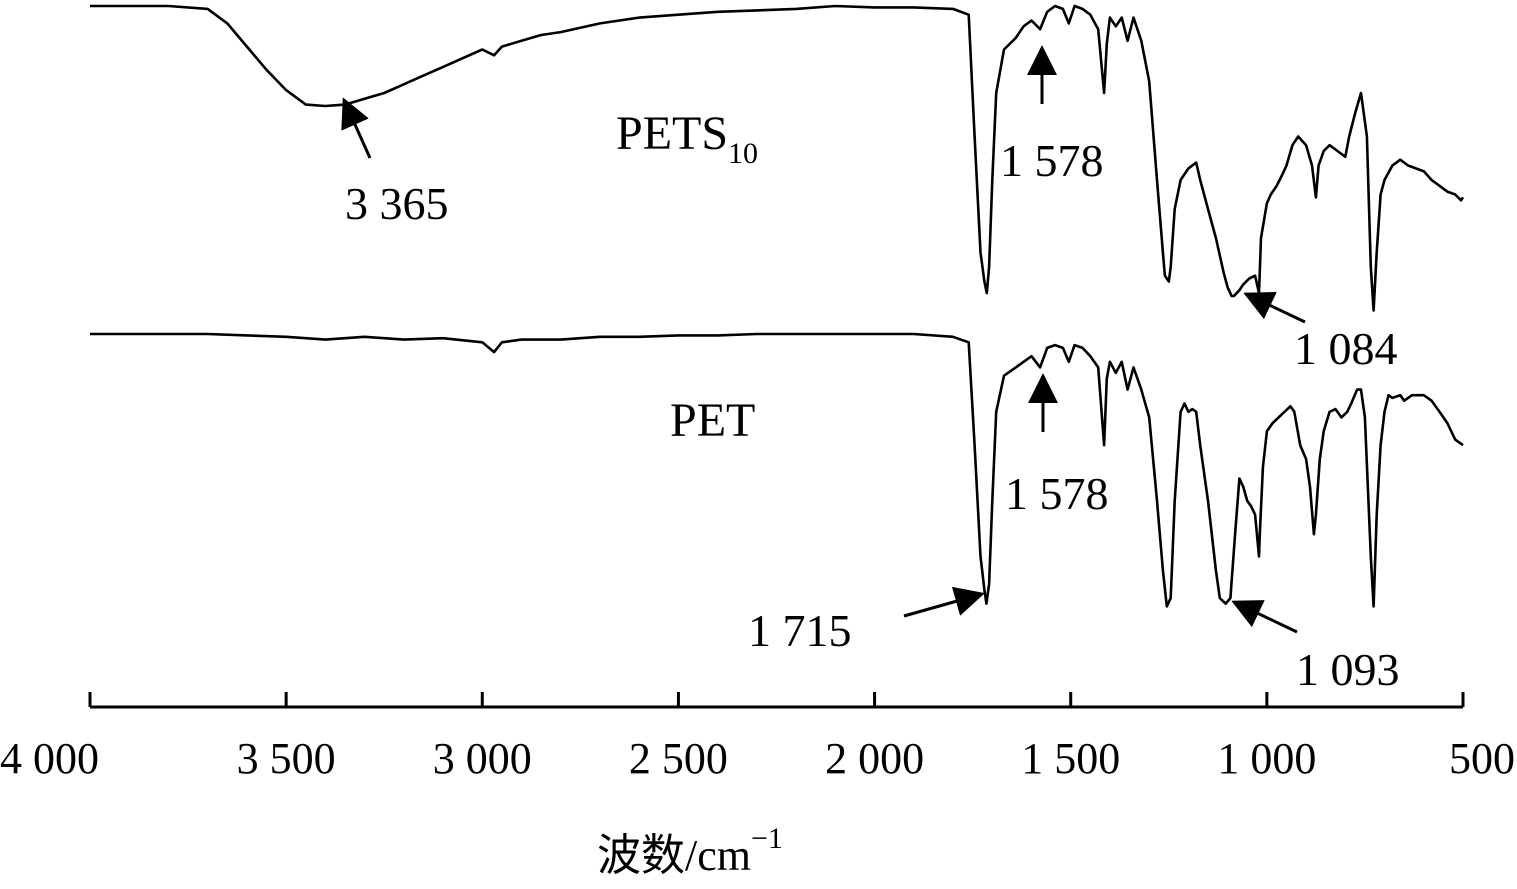  What do you see at coordinates (678, 758) in the screenshot?
I see `x-tick-label: 2 500` at bounding box center [678, 758].